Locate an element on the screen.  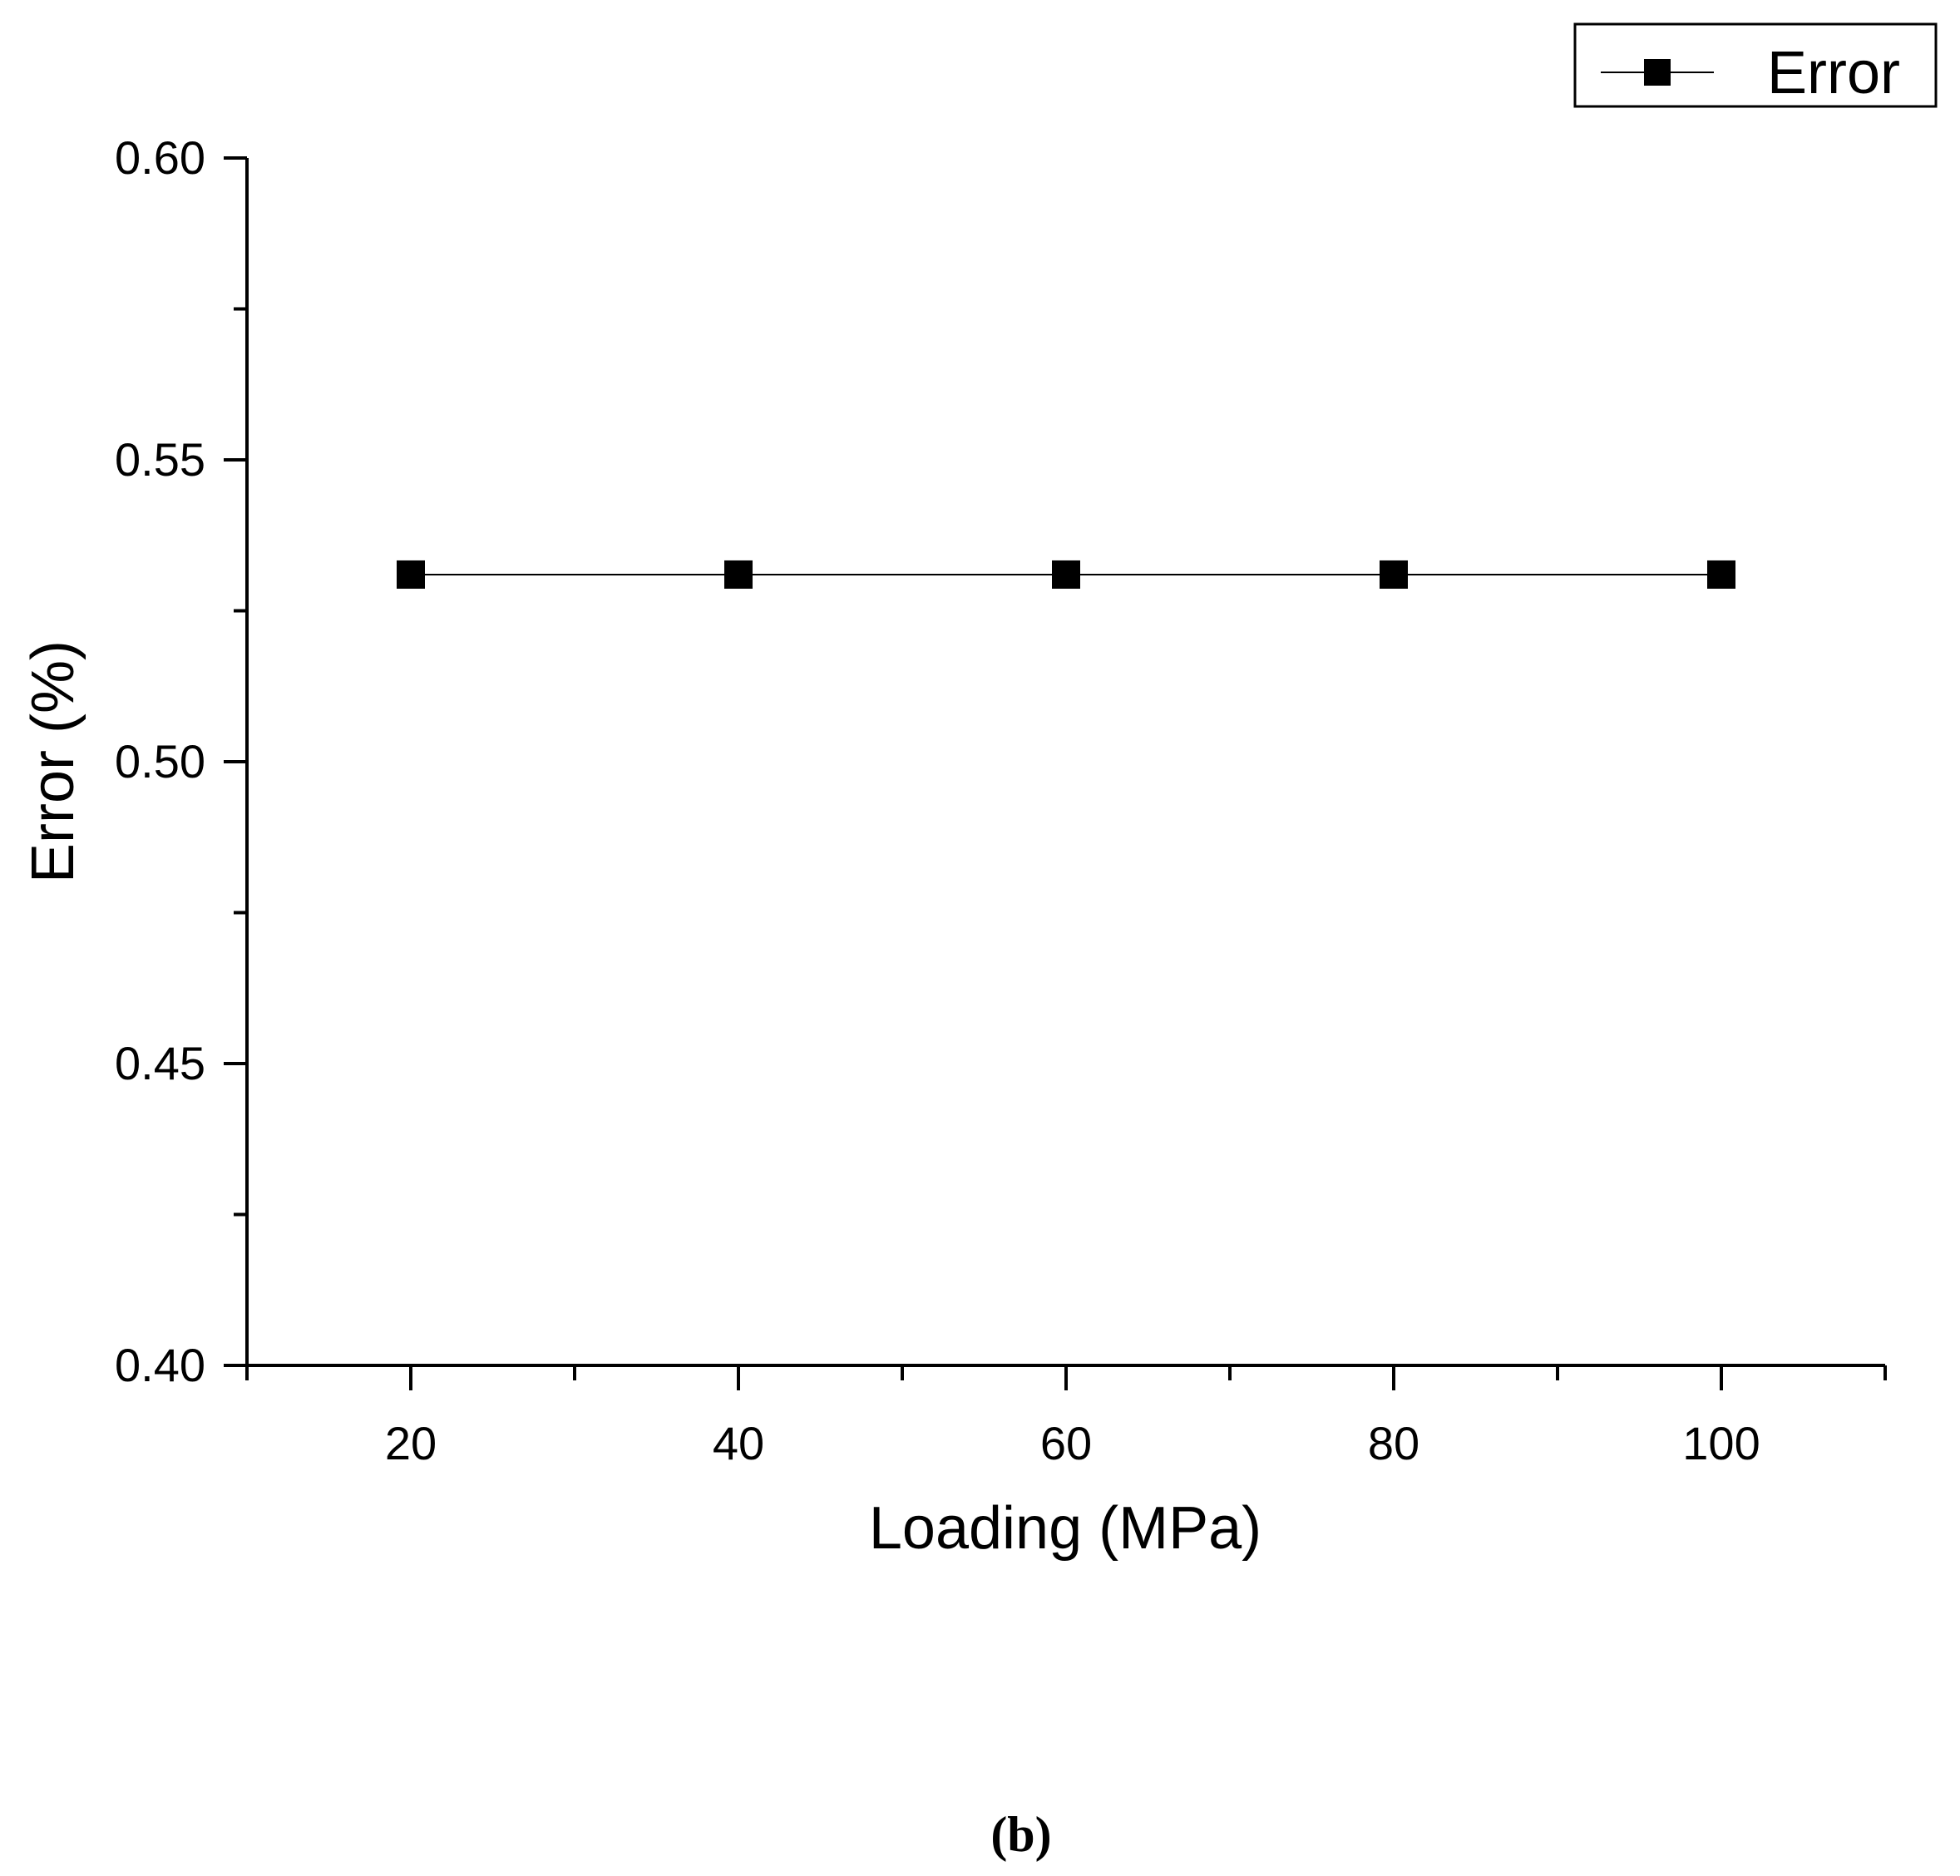
legend-box is located at coordinates (1755, 65).